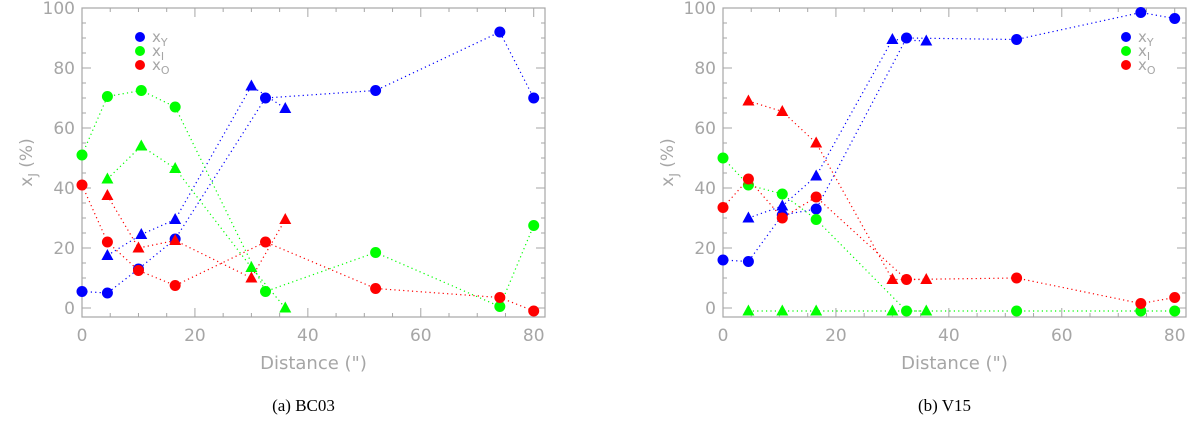 The image size is (1200, 431). What do you see at coordinates (944, 405) in the screenshot?
I see `figure-caption: (b) V15` at bounding box center [944, 405].